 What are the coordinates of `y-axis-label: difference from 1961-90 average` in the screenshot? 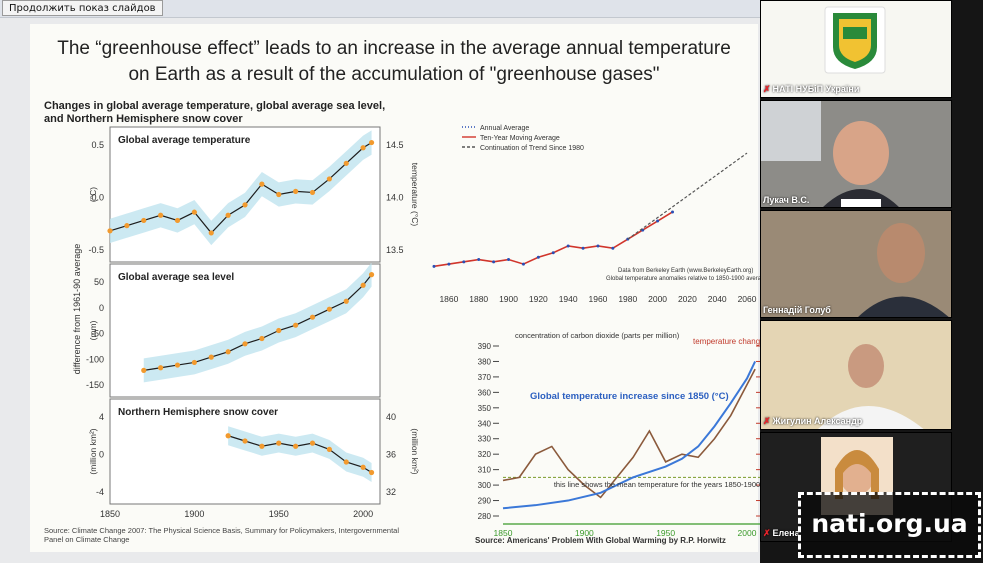 It's located at (77, 309).